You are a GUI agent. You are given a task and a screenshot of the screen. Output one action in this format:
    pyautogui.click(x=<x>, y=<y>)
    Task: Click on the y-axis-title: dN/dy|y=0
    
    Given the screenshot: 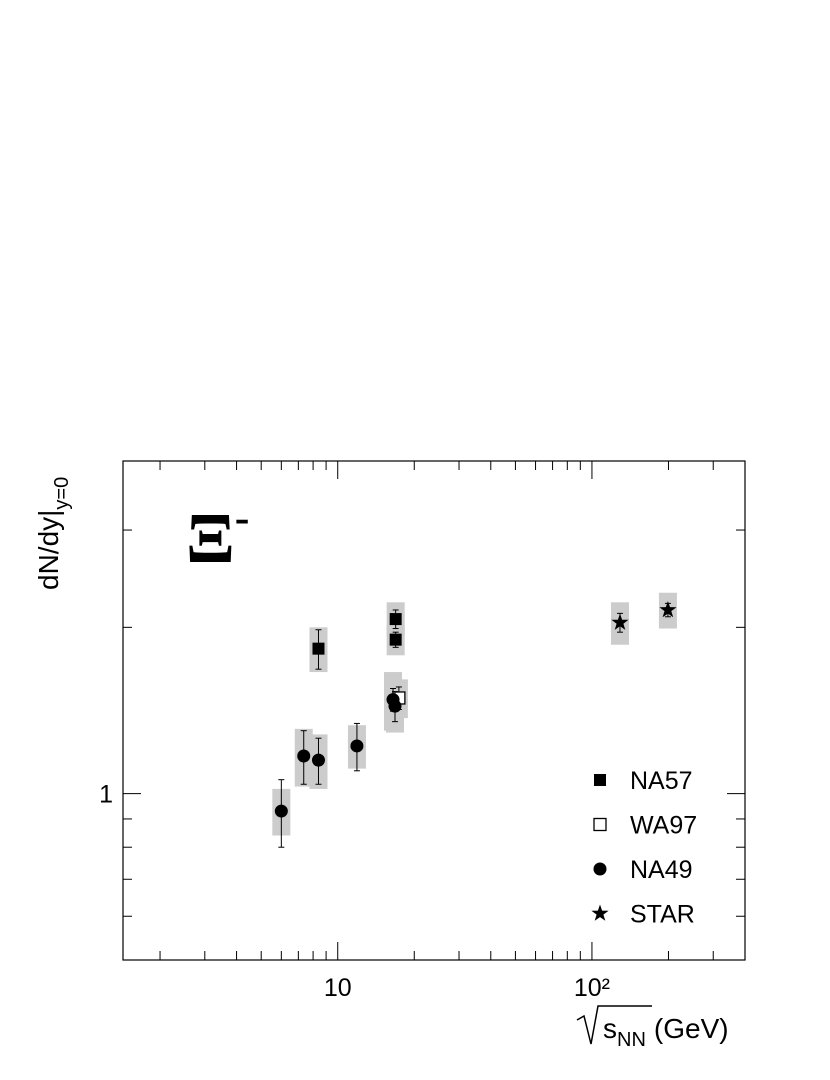 What is the action you would take?
    pyautogui.click(x=53, y=533)
    